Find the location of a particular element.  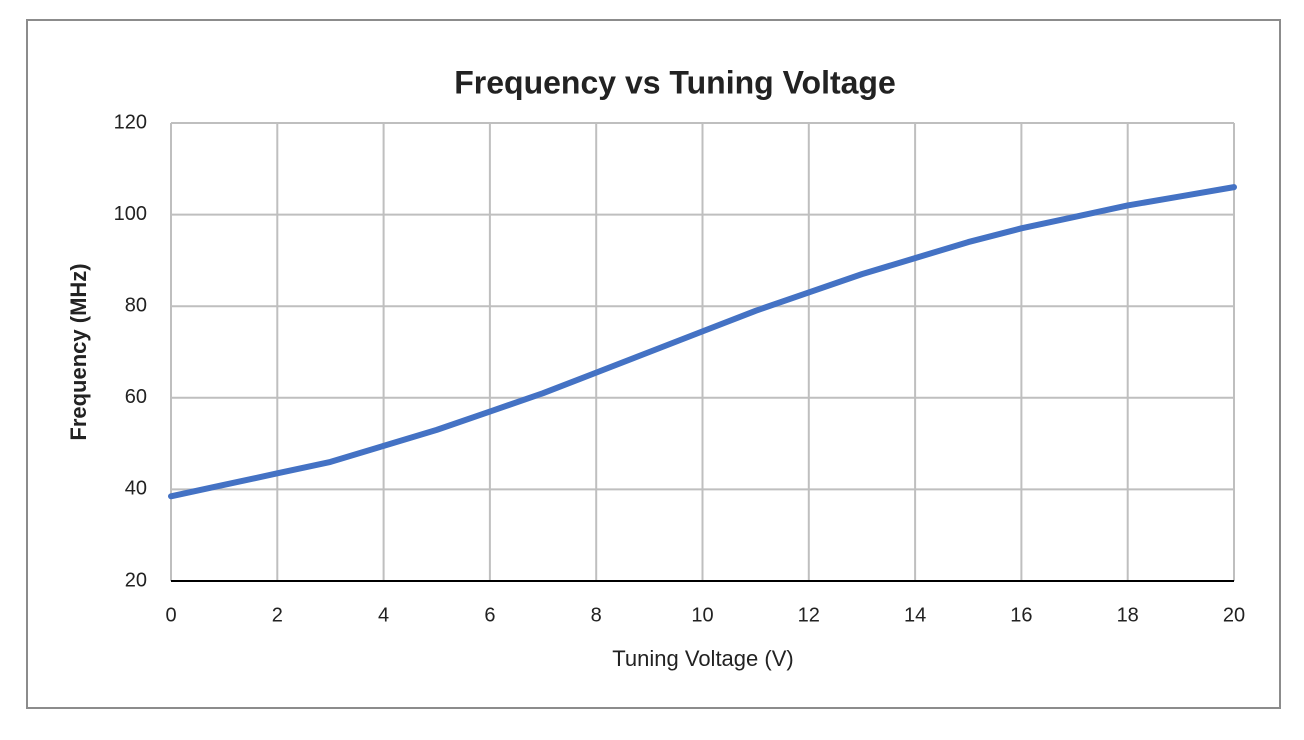

x-tick-label: 6 is located at coordinates (489, 615).